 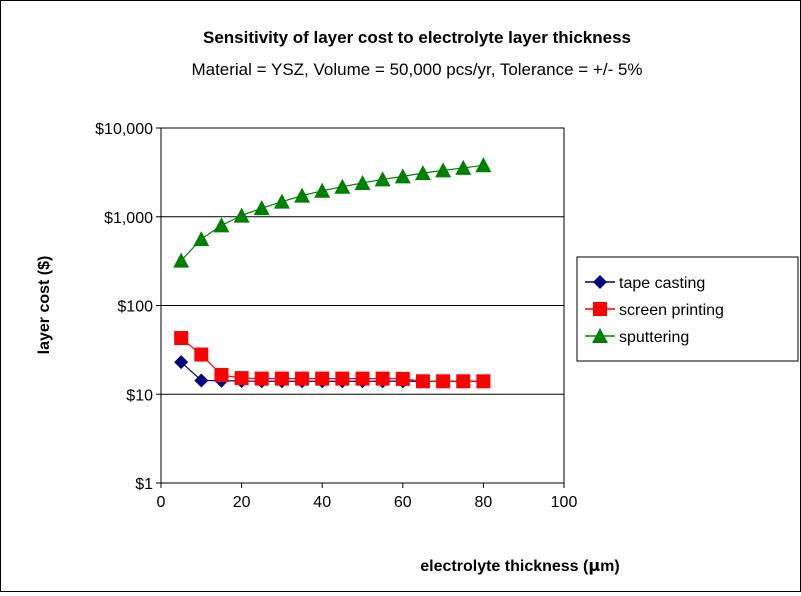 I want to click on legend: tape casting screen printing sputtering, so click(x=687, y=309).